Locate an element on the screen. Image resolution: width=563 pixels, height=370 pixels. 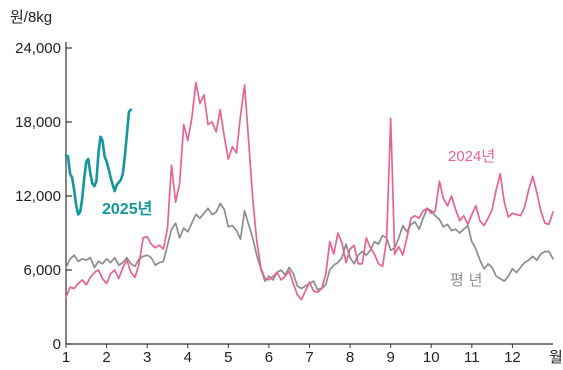
series-label-2024: 2024년 is located at coordinates (471, 156).